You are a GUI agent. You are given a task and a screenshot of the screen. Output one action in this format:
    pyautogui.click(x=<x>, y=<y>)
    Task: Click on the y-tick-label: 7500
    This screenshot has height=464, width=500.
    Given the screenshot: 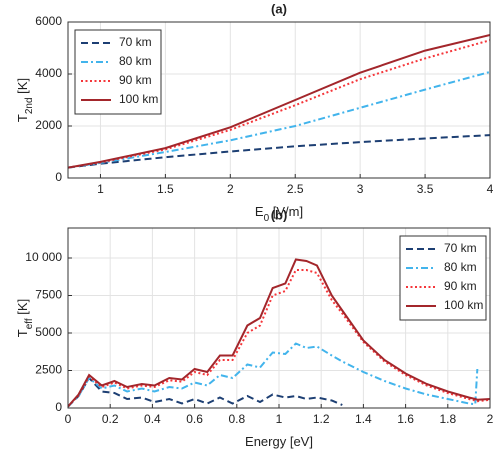 What is the action you would take?
    pyautogui.click(x=48, y=295)
    